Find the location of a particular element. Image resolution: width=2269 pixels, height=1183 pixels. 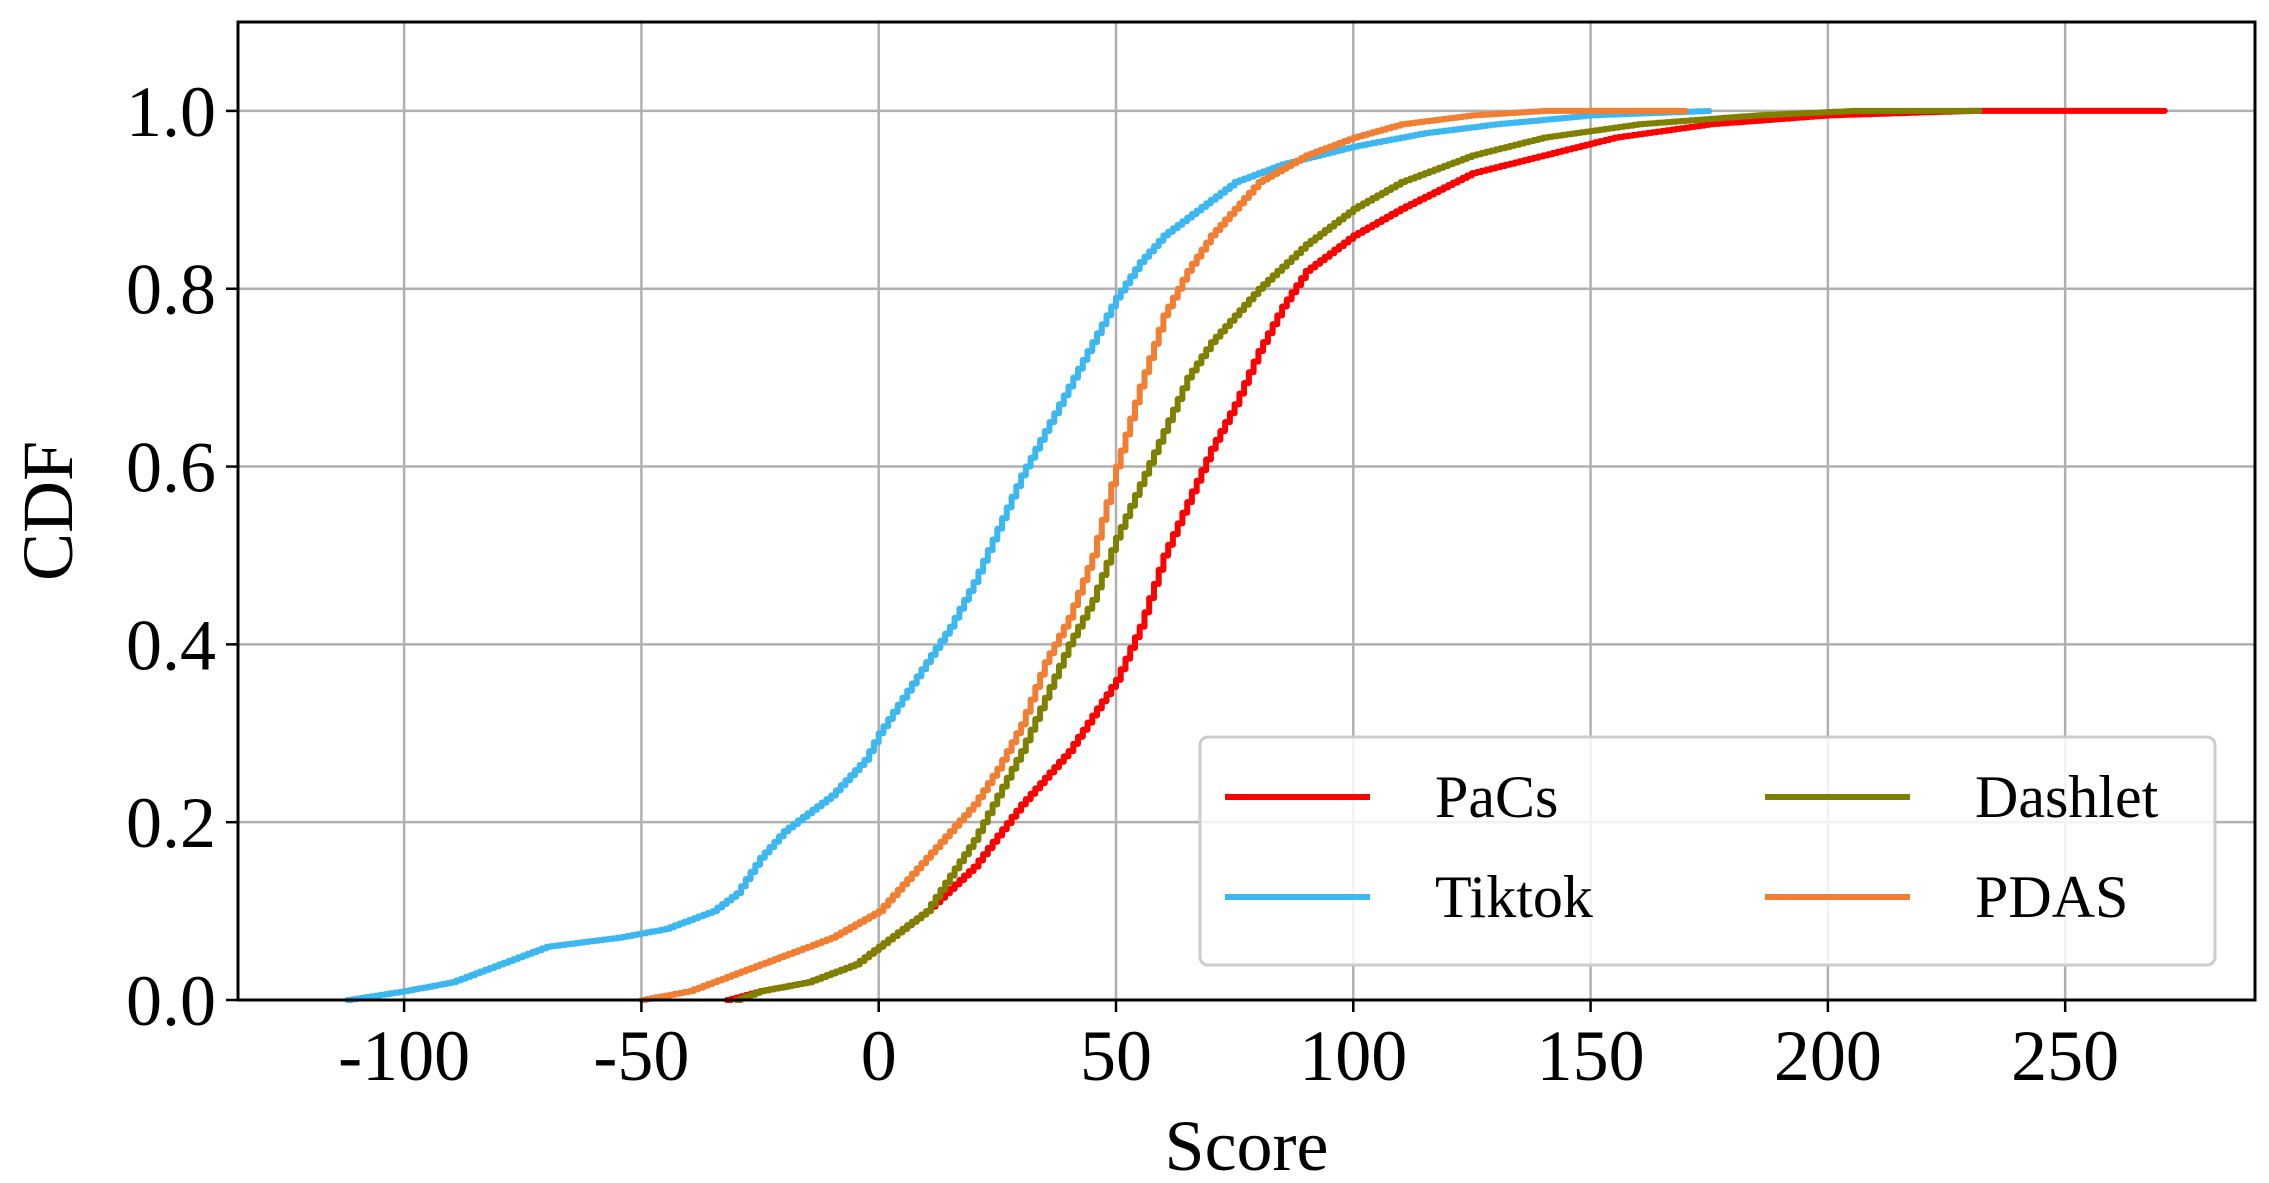

legend-box is located at coordinates (1707, 851).